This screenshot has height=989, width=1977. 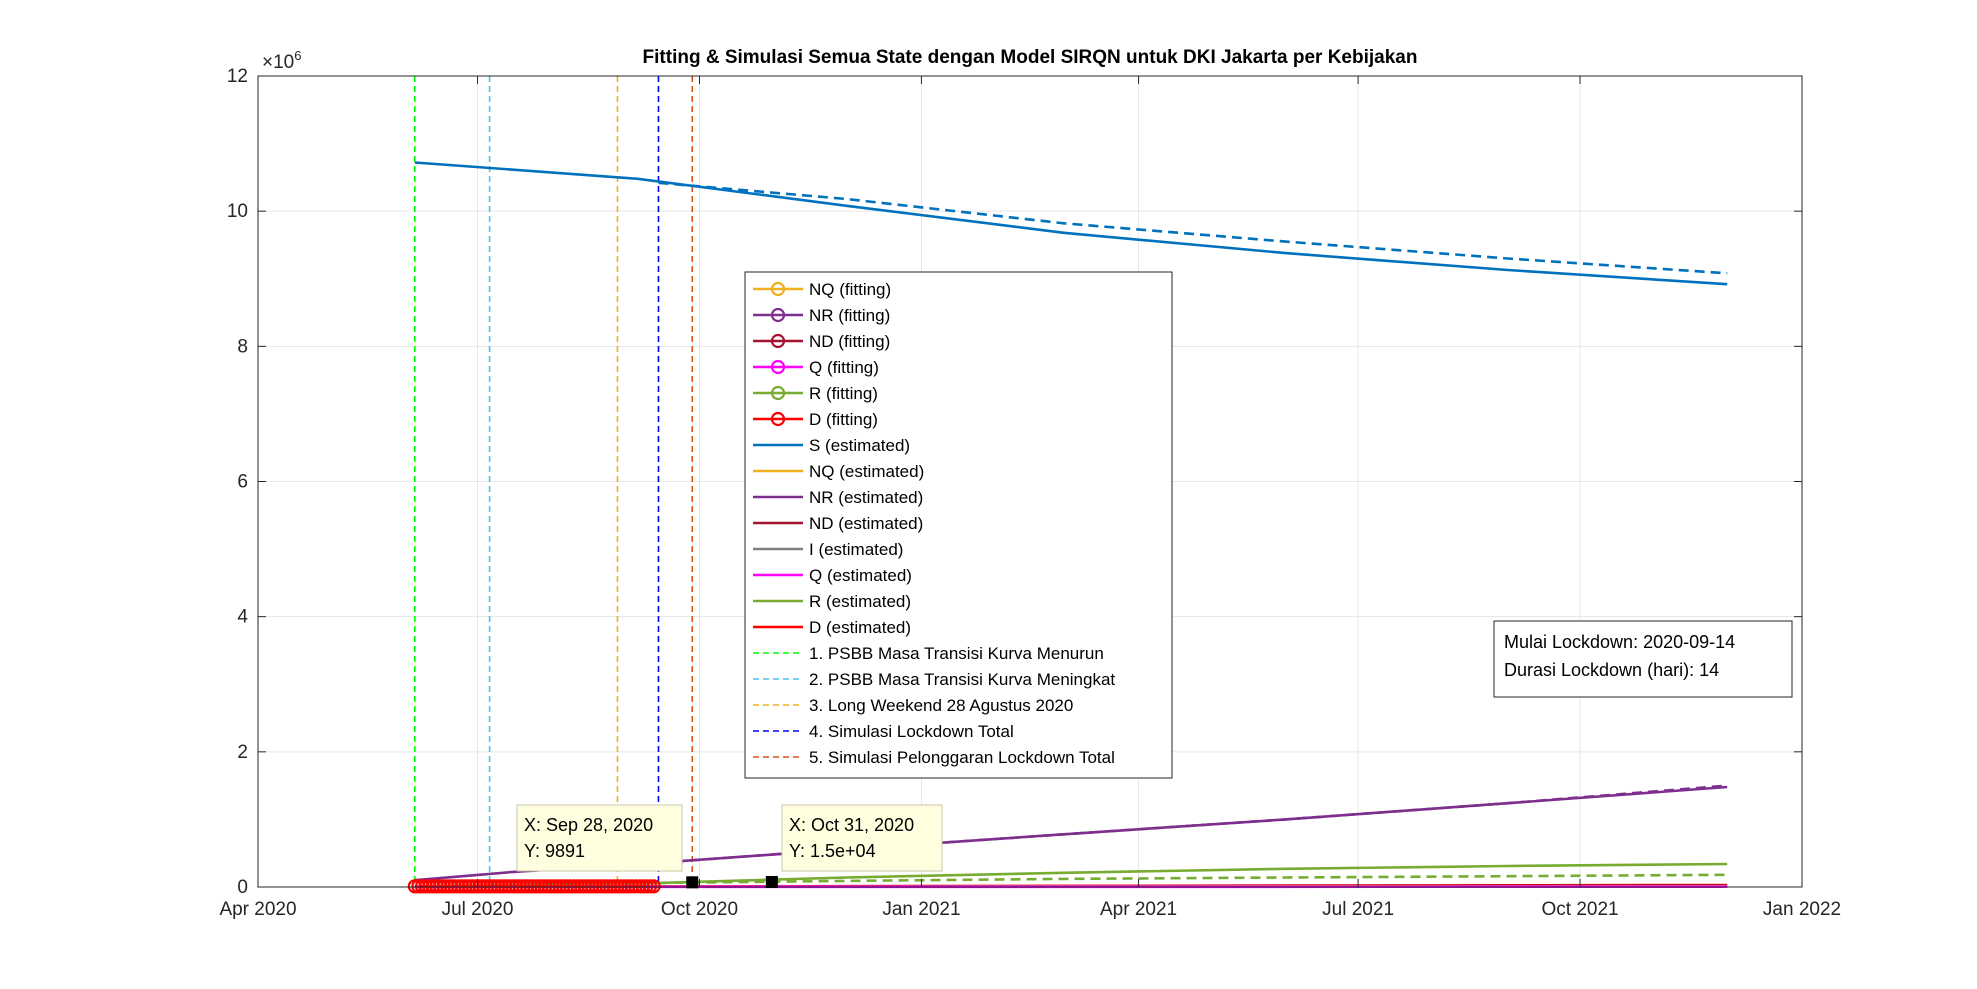 I want to click on annotation-box, so click(x=1643, y=659).